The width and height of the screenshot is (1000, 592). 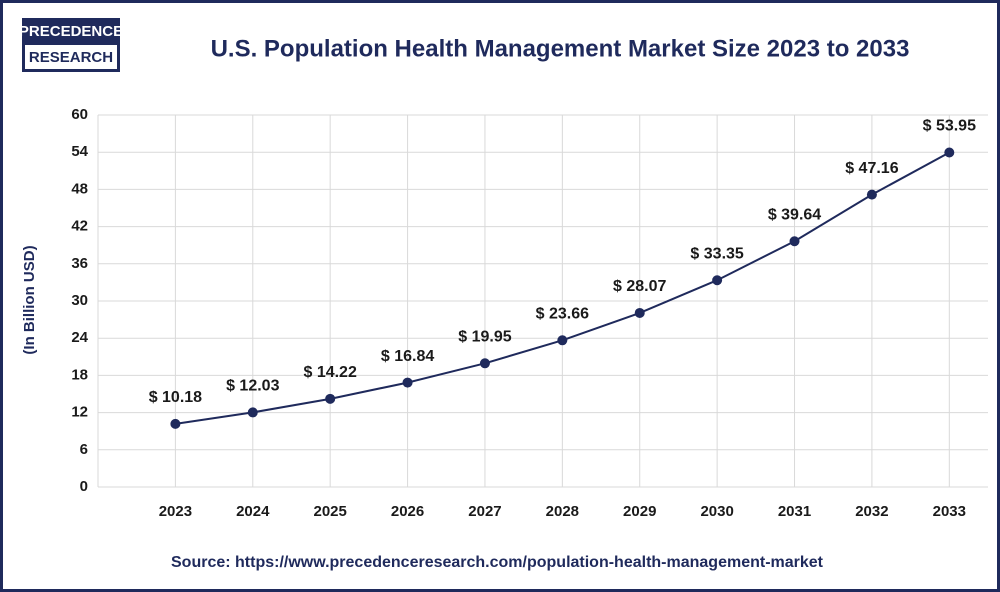 What do you see at coordinates (562, 314) in the screenshot?
I see `data-label: $ 23.66` at bounding box center [562, 314].